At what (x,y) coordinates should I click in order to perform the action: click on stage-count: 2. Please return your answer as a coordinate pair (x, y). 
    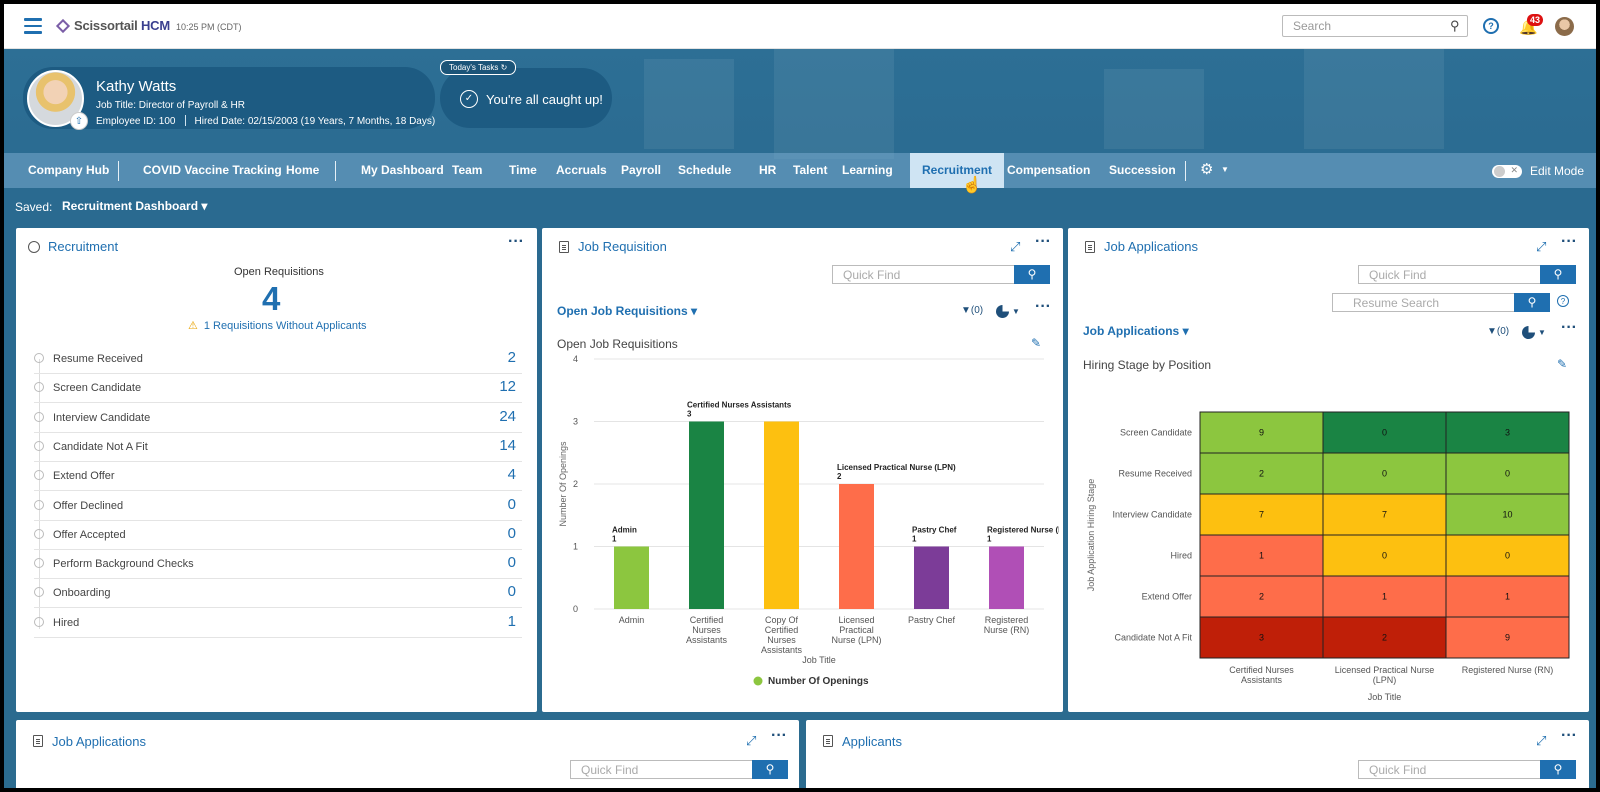
    Looking at the image, I should click on (511, 357).